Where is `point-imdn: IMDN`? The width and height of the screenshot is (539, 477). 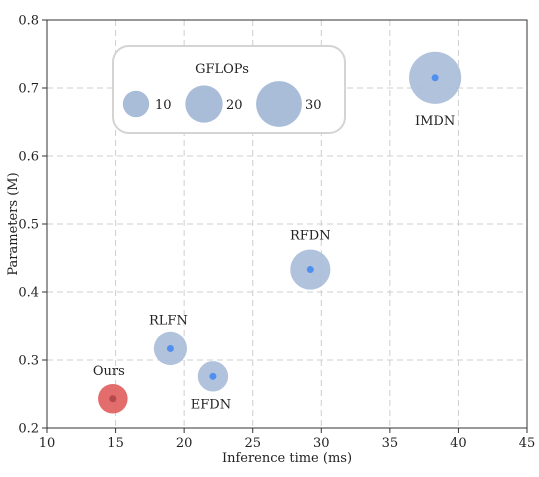
point-imdn: IMDN is located at coordinates (435, 90).